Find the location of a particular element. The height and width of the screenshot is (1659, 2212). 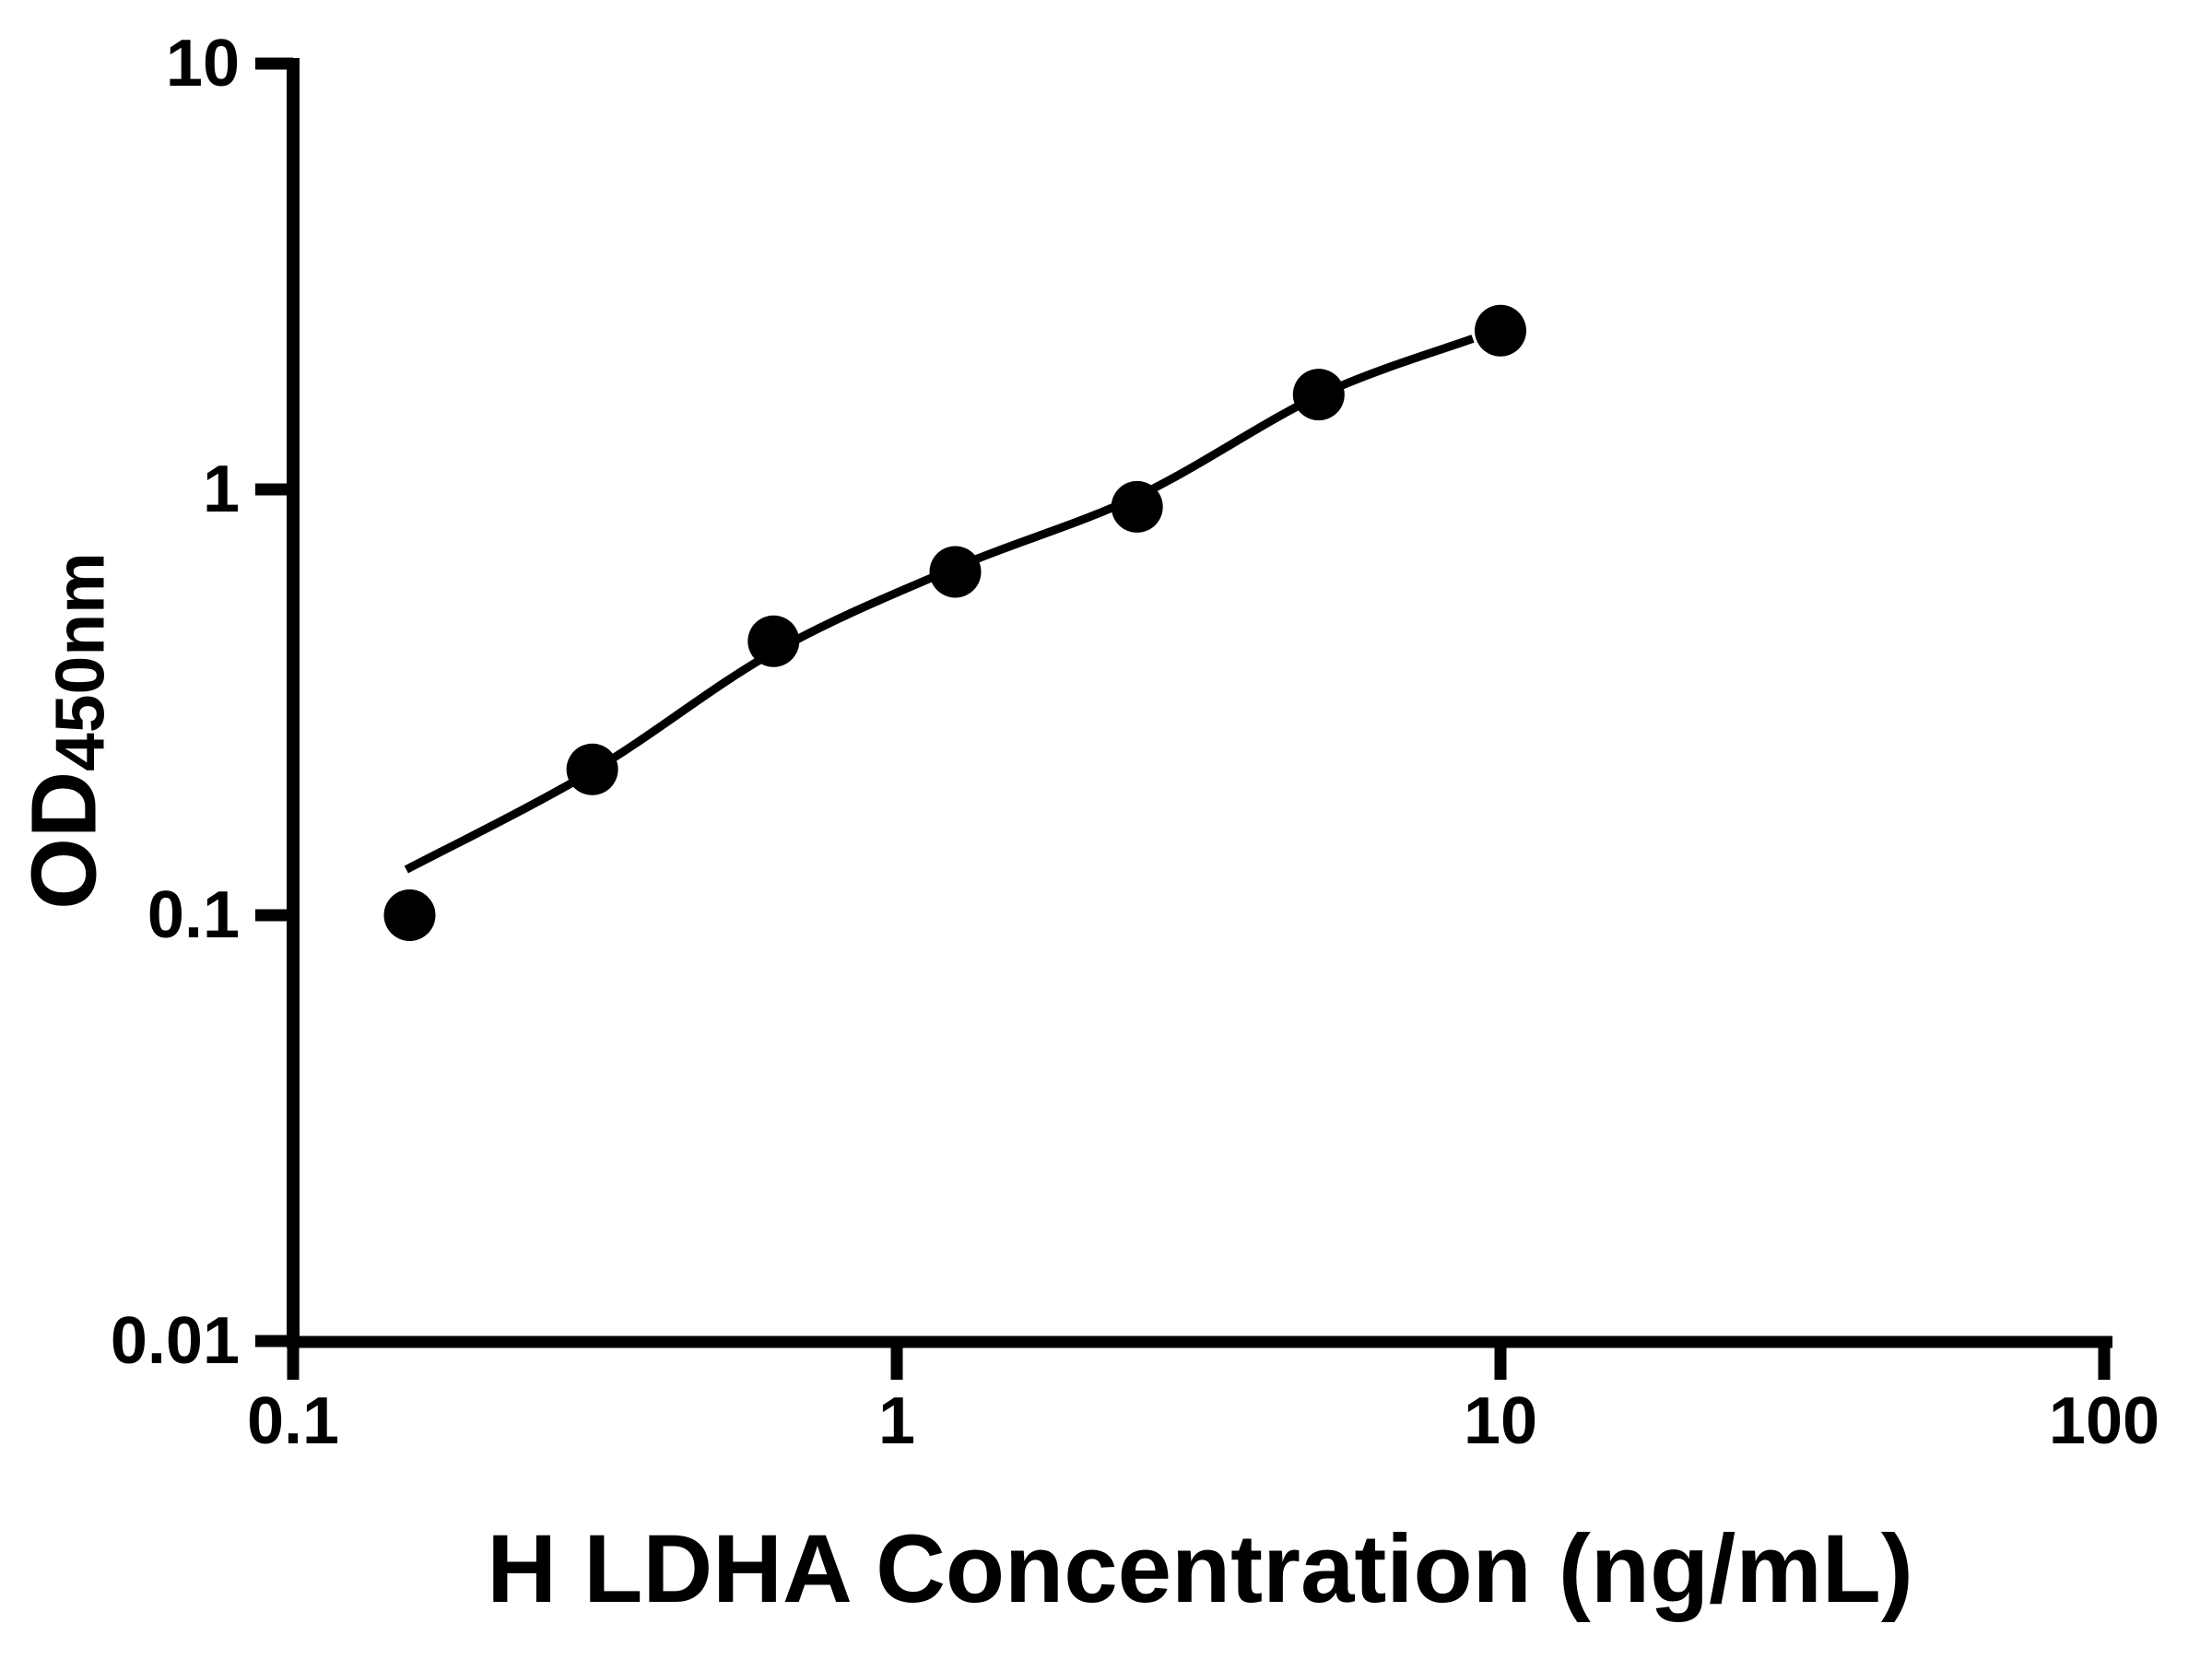

x-axis-title: H LDHA Concentration (ng/mL) is located at coordinates (1200, 1569).